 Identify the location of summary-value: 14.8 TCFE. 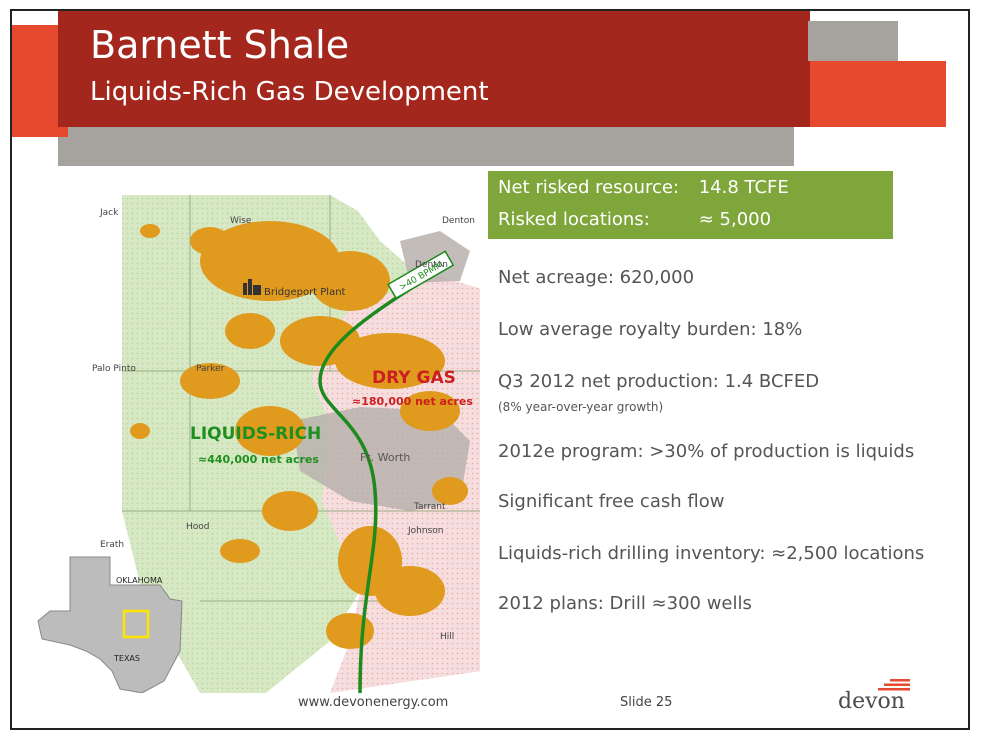
(743, 187).